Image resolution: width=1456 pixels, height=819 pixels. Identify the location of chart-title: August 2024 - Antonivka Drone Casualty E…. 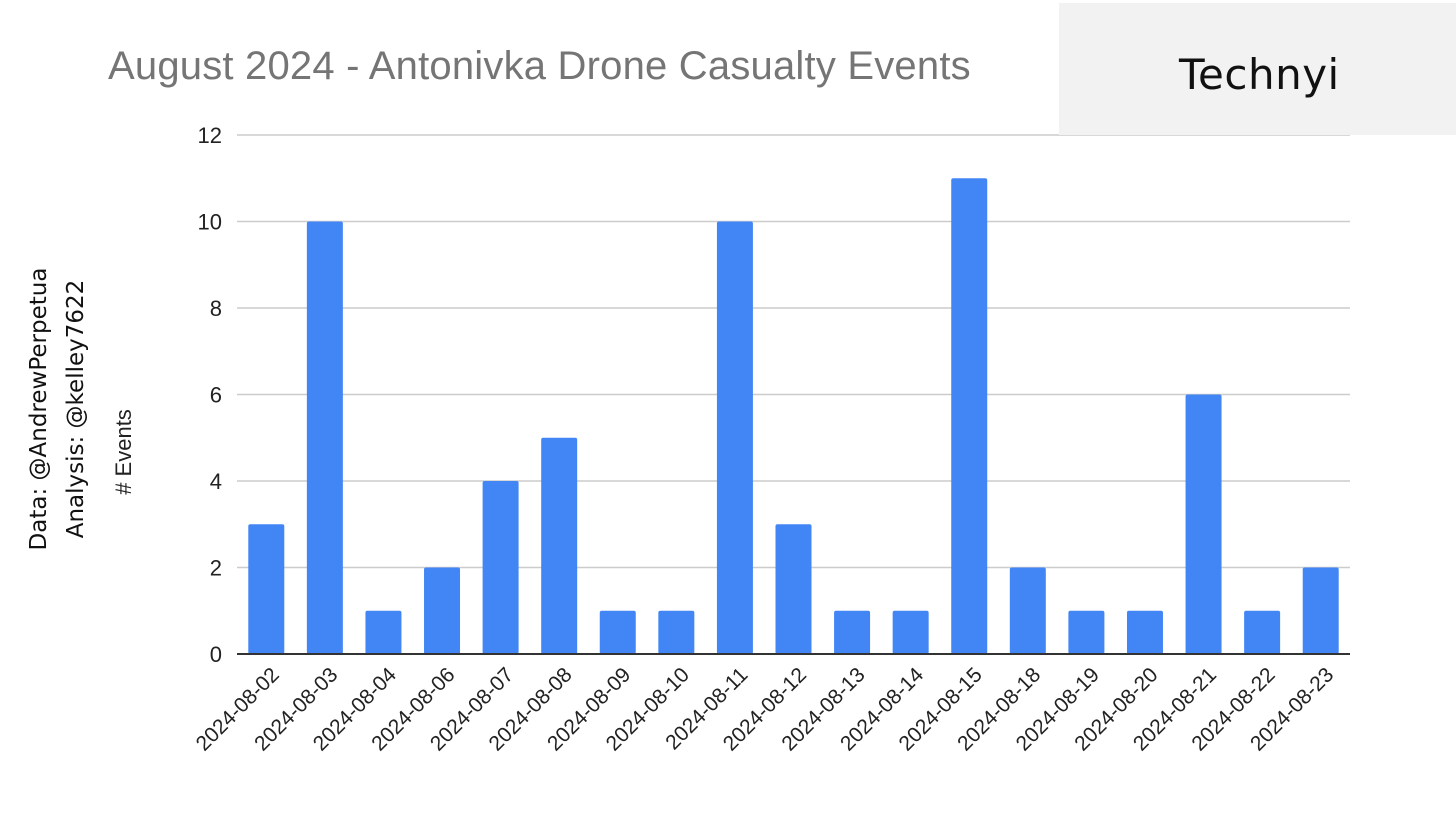
(539, 66).